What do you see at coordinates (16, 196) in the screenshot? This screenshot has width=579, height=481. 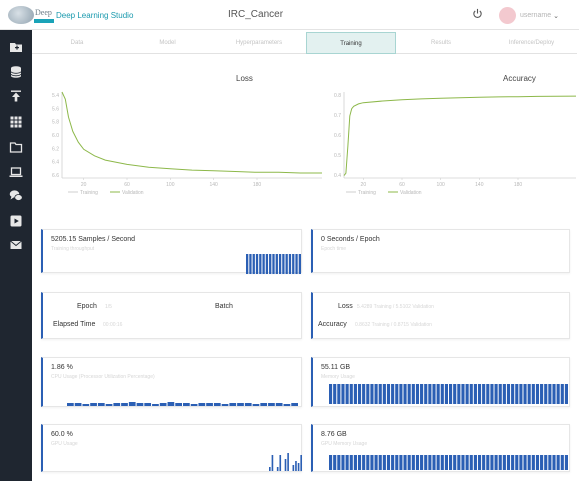 I see `chat-icon` at bounding box center [16, 196].